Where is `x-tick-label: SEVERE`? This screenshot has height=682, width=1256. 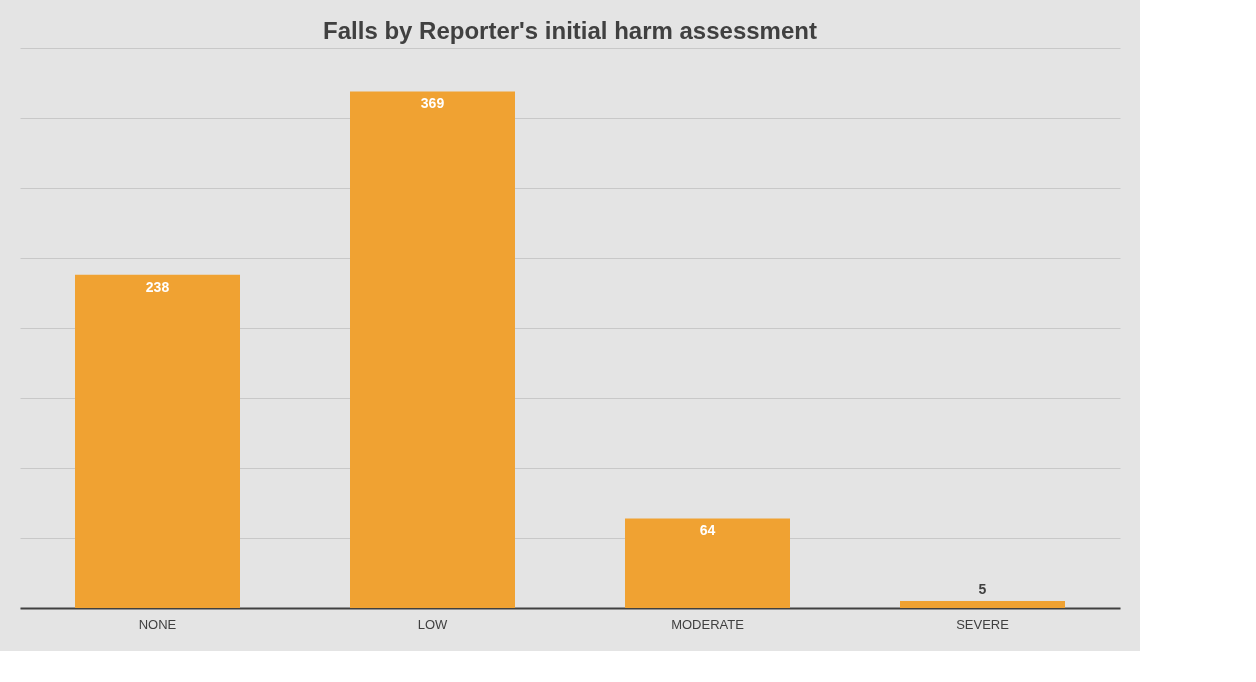
x-tick-label: SEVERE is located at coordinates (983, 624).